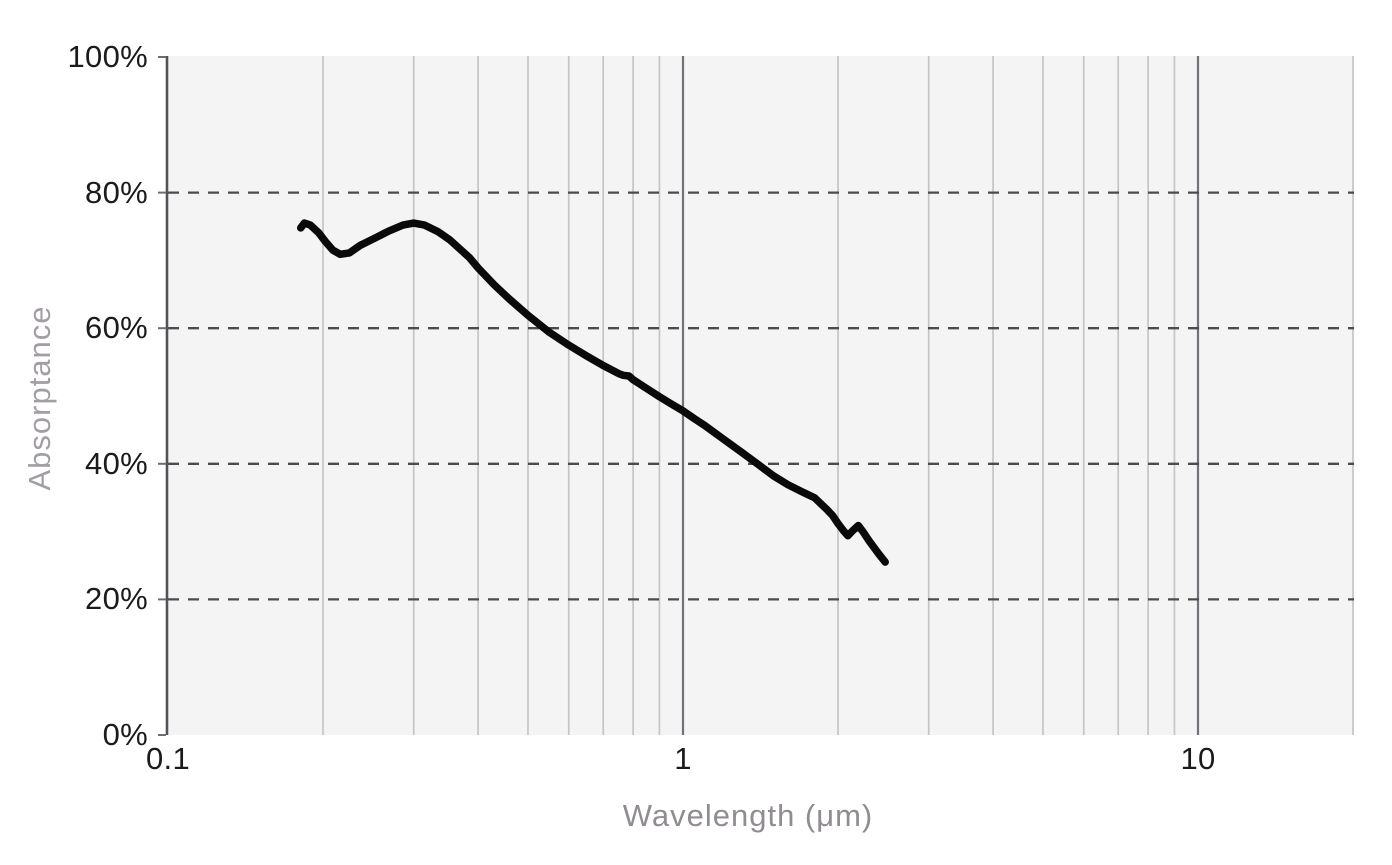  What do you see at coordinates (748, 815) in the screenshot?
I see `x-axis-title: Wavelength (μm)` at bounding box center [748, 815].